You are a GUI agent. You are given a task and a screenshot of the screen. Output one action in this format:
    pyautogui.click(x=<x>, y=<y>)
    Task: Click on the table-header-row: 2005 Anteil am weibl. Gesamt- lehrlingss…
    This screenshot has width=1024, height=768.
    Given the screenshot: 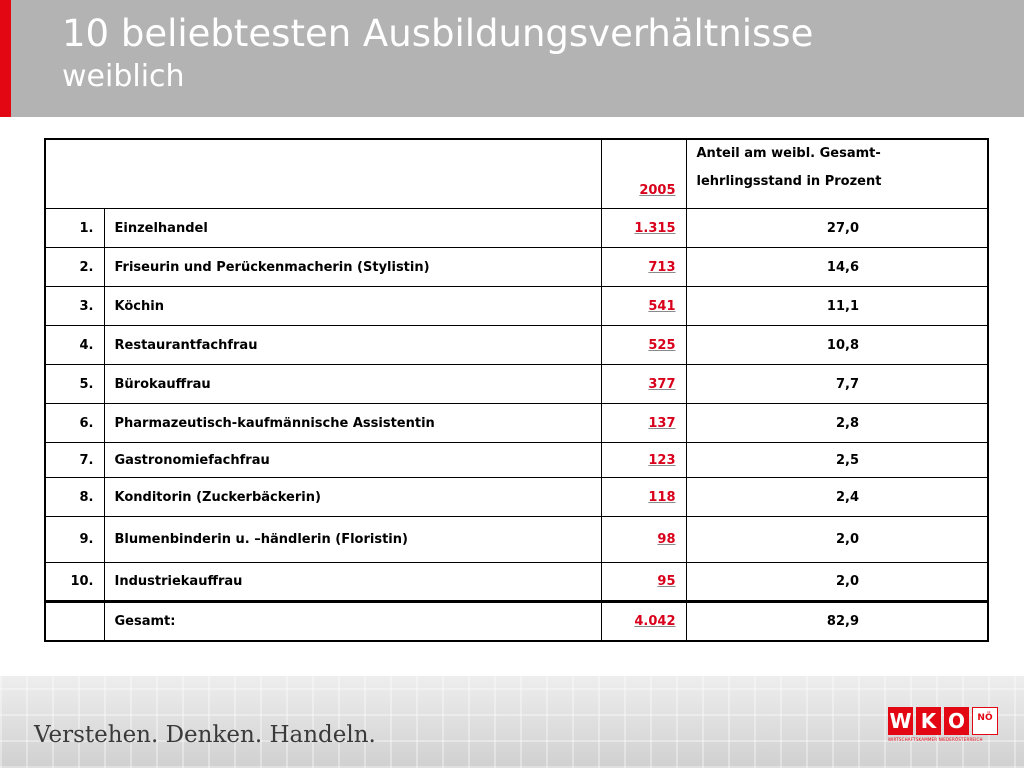 What is the action you would take?
    pyautogui.click(x=516, y=173)
    